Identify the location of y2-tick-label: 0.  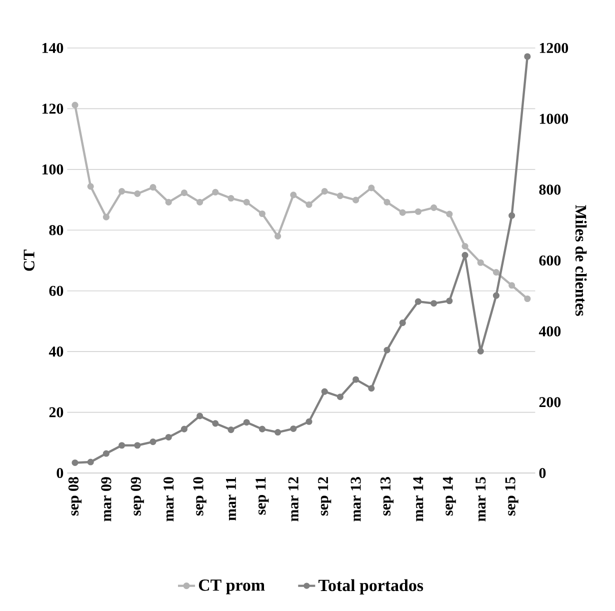
(542, 473).